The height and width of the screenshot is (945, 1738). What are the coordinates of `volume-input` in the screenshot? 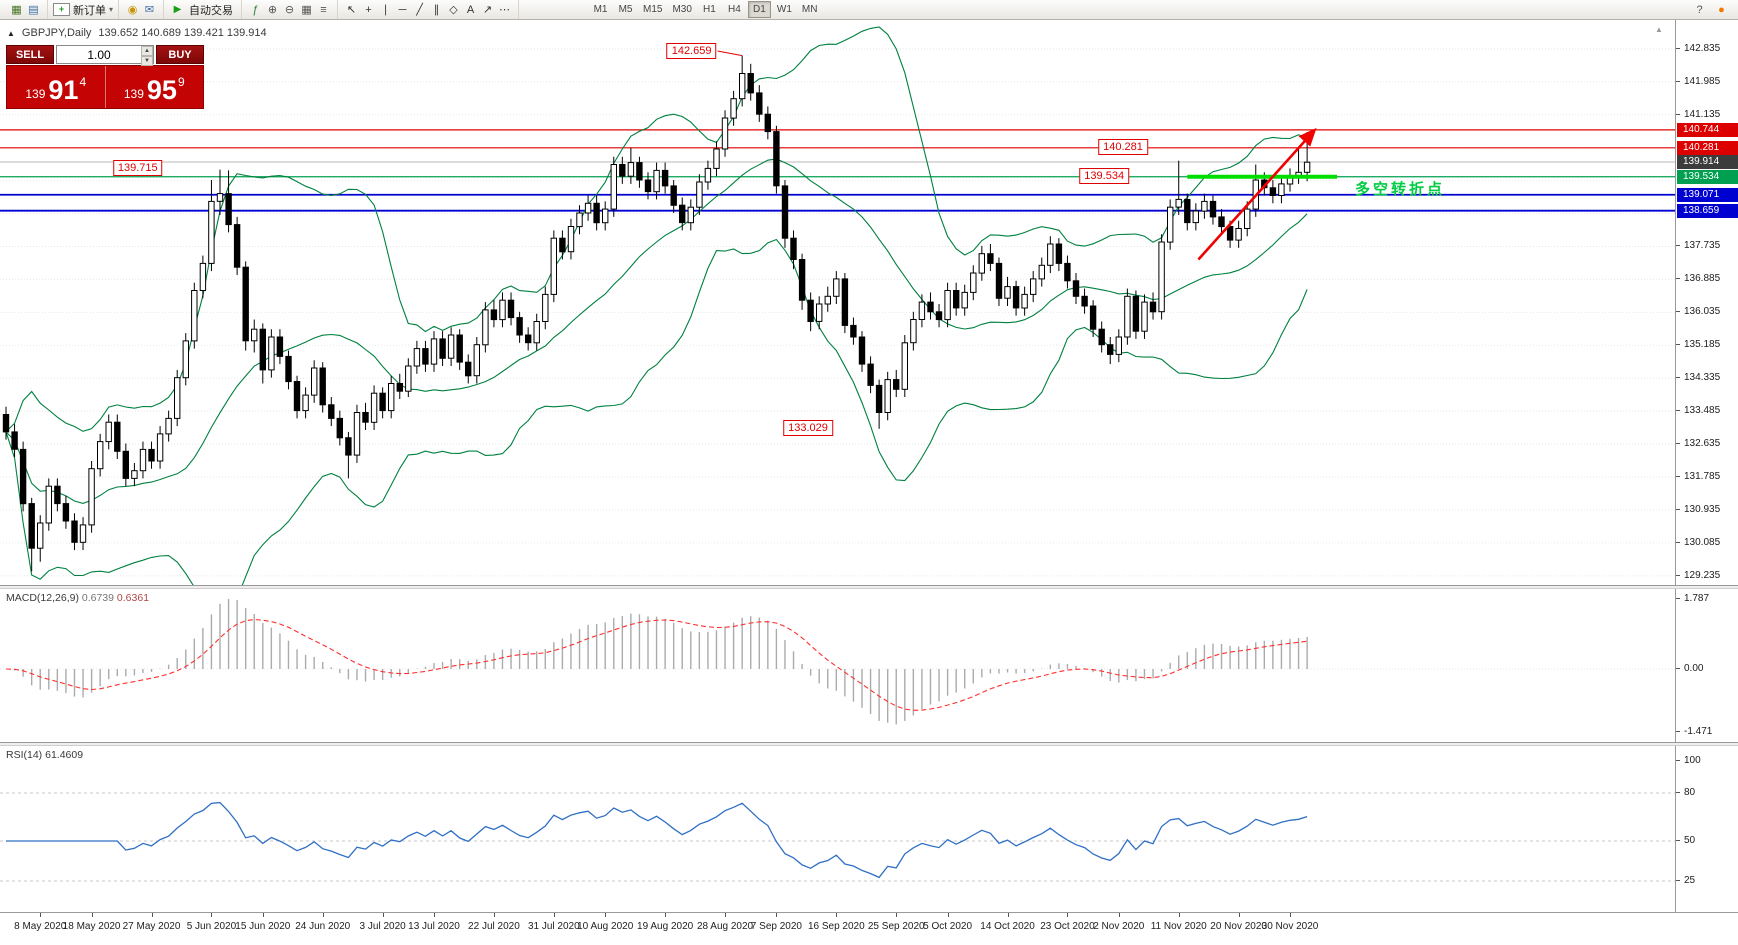 It's located at (105, 54).